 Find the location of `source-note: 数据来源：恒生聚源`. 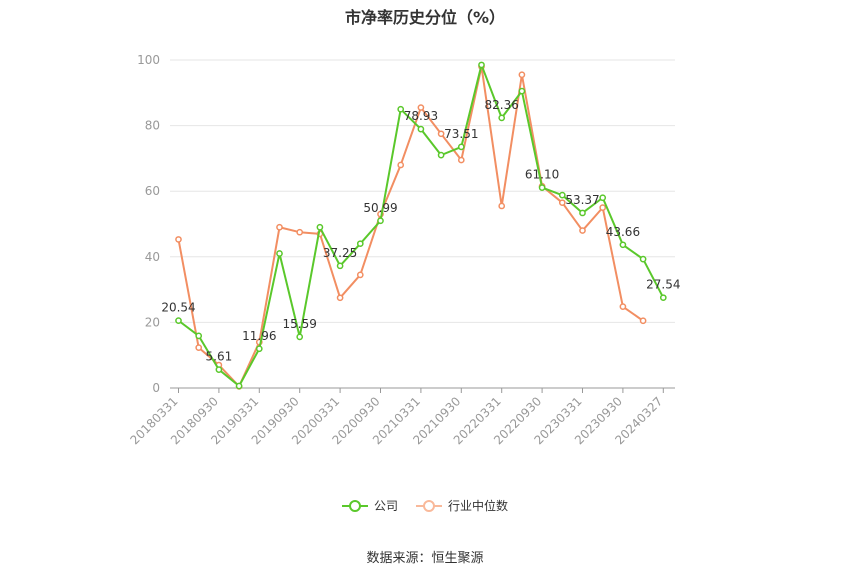

source-note: 数据来源：恒生聚源 is located at coordinates (425, 558).